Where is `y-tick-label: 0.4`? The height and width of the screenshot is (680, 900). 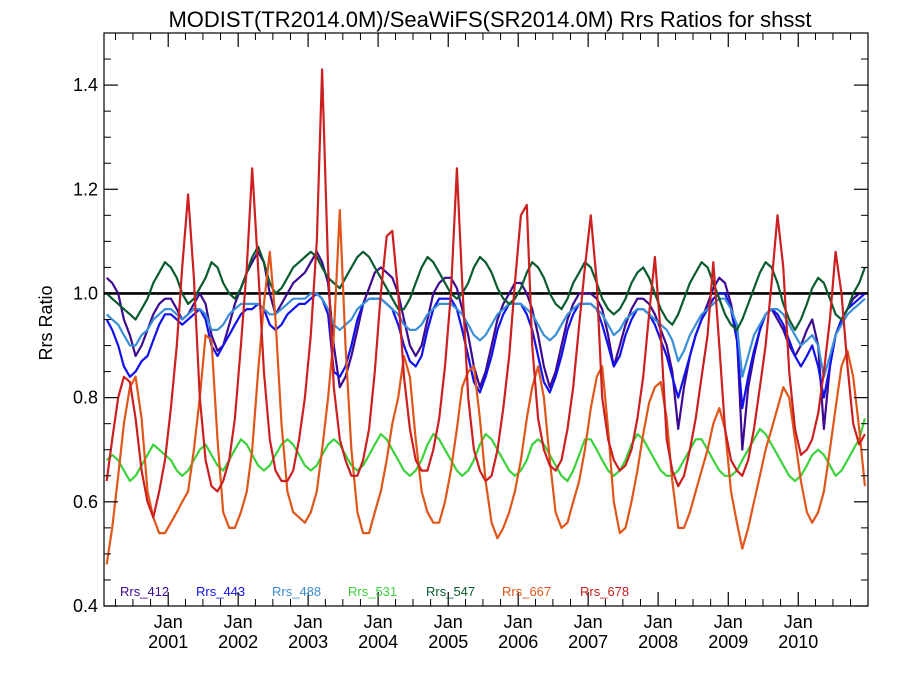
y-tick-label: 0.4 is located at coordinates (85, 606).